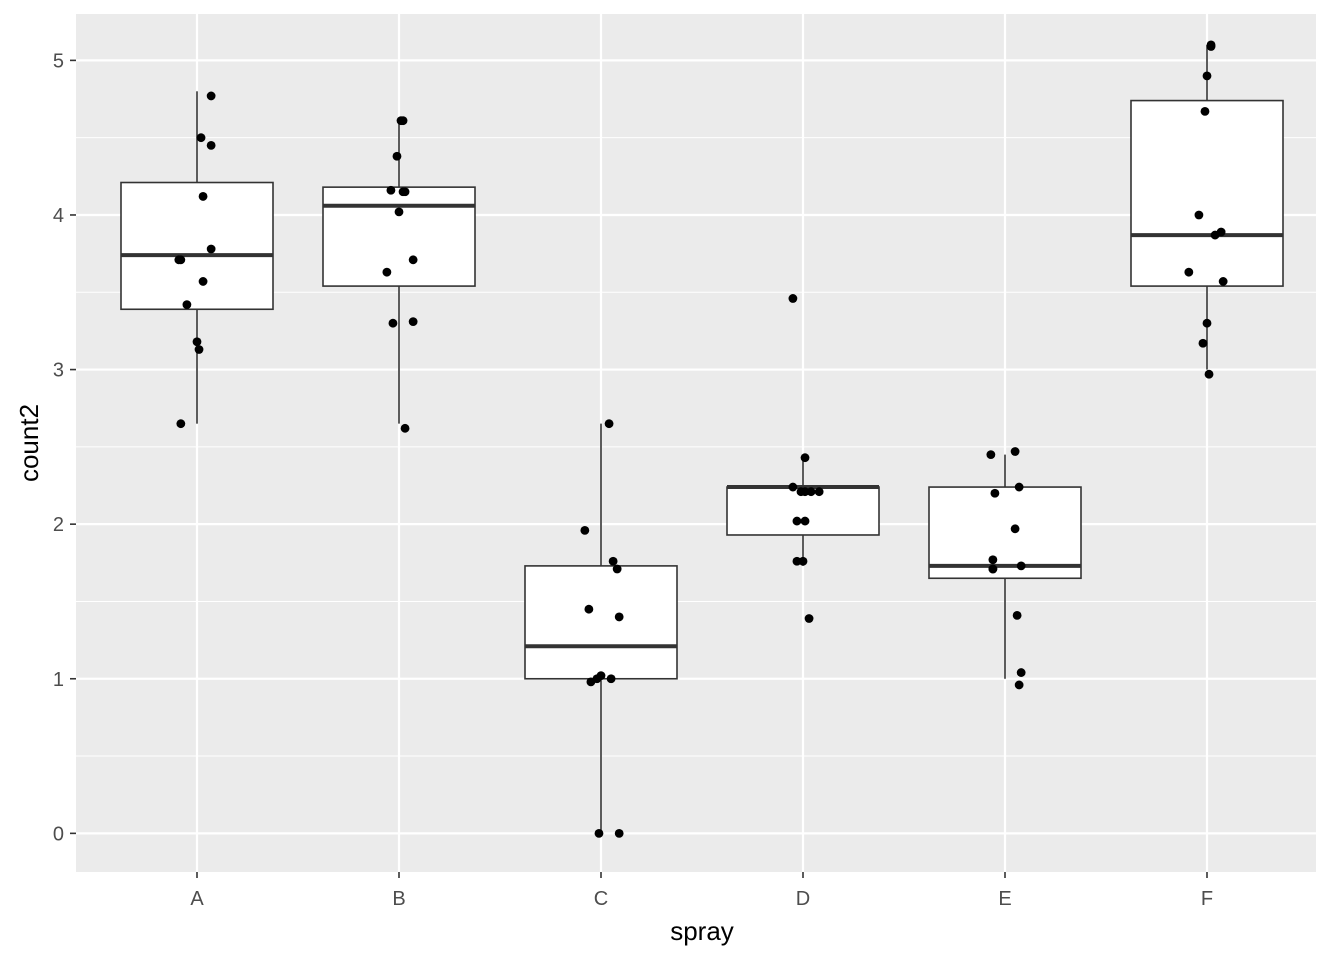 This screenshot has width=1344, height=960. I want to click on x-tick-label: D, so click(803, 899).